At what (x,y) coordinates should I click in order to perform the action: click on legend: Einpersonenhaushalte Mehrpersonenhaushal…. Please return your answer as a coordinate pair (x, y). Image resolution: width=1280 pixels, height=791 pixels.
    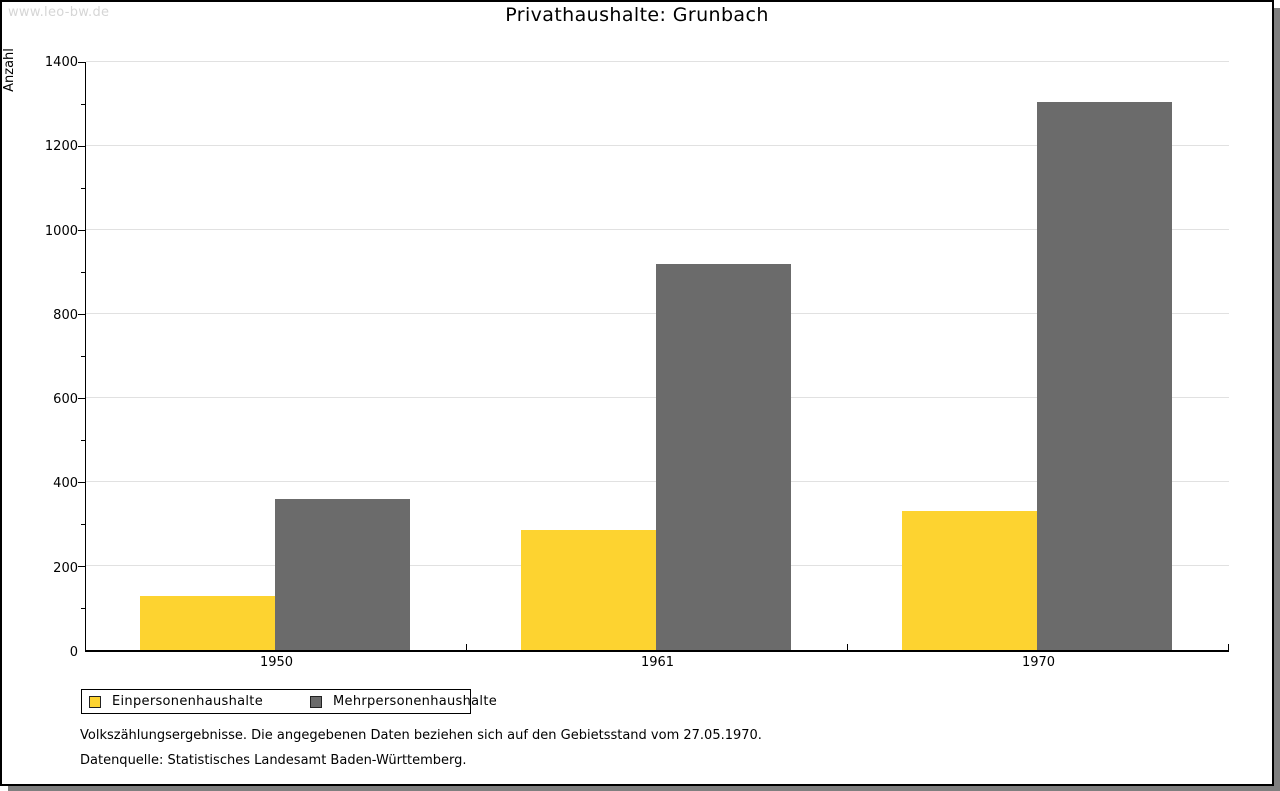
    Looking at the image, I should click on (289, 701).